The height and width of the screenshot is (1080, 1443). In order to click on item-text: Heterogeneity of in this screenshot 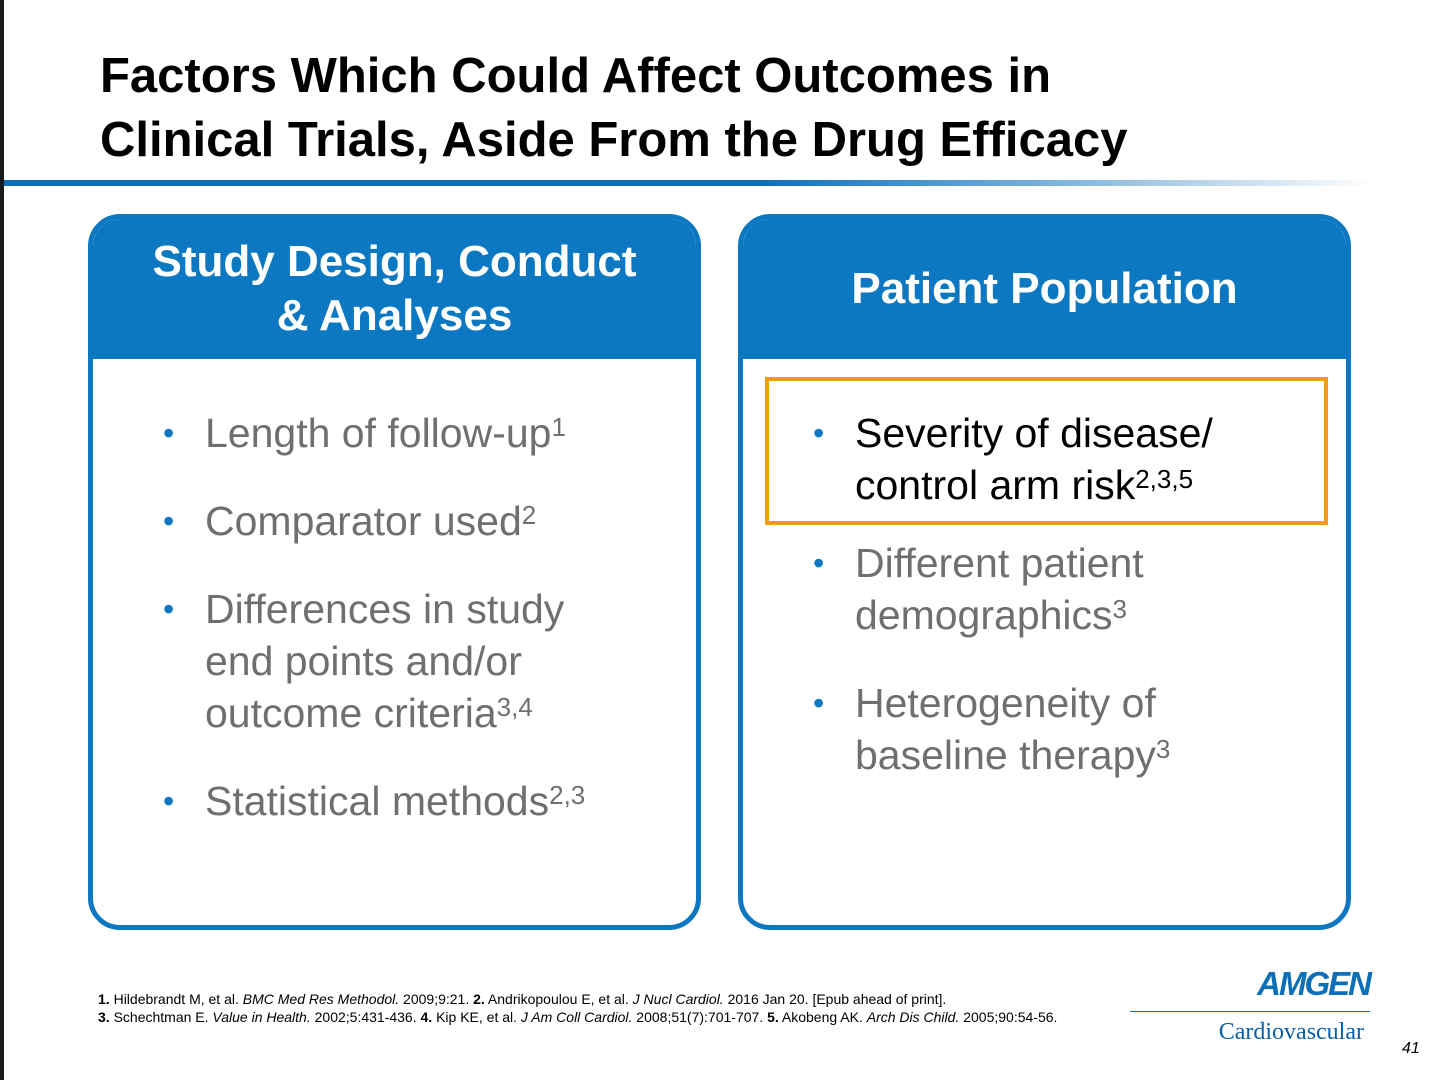, I will do `click(1005, 703)`.